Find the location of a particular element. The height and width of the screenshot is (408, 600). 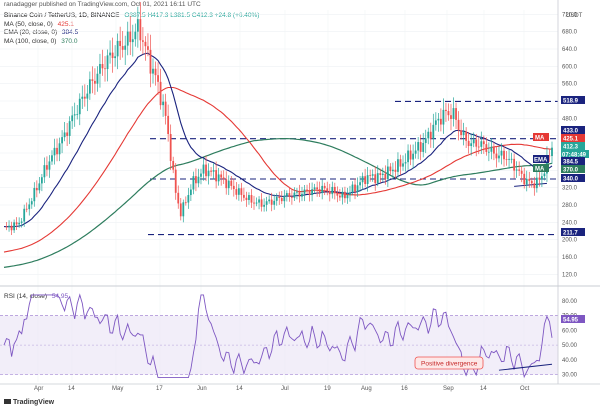

ma100-tag-name: MA is located at coordinates (540, 170).